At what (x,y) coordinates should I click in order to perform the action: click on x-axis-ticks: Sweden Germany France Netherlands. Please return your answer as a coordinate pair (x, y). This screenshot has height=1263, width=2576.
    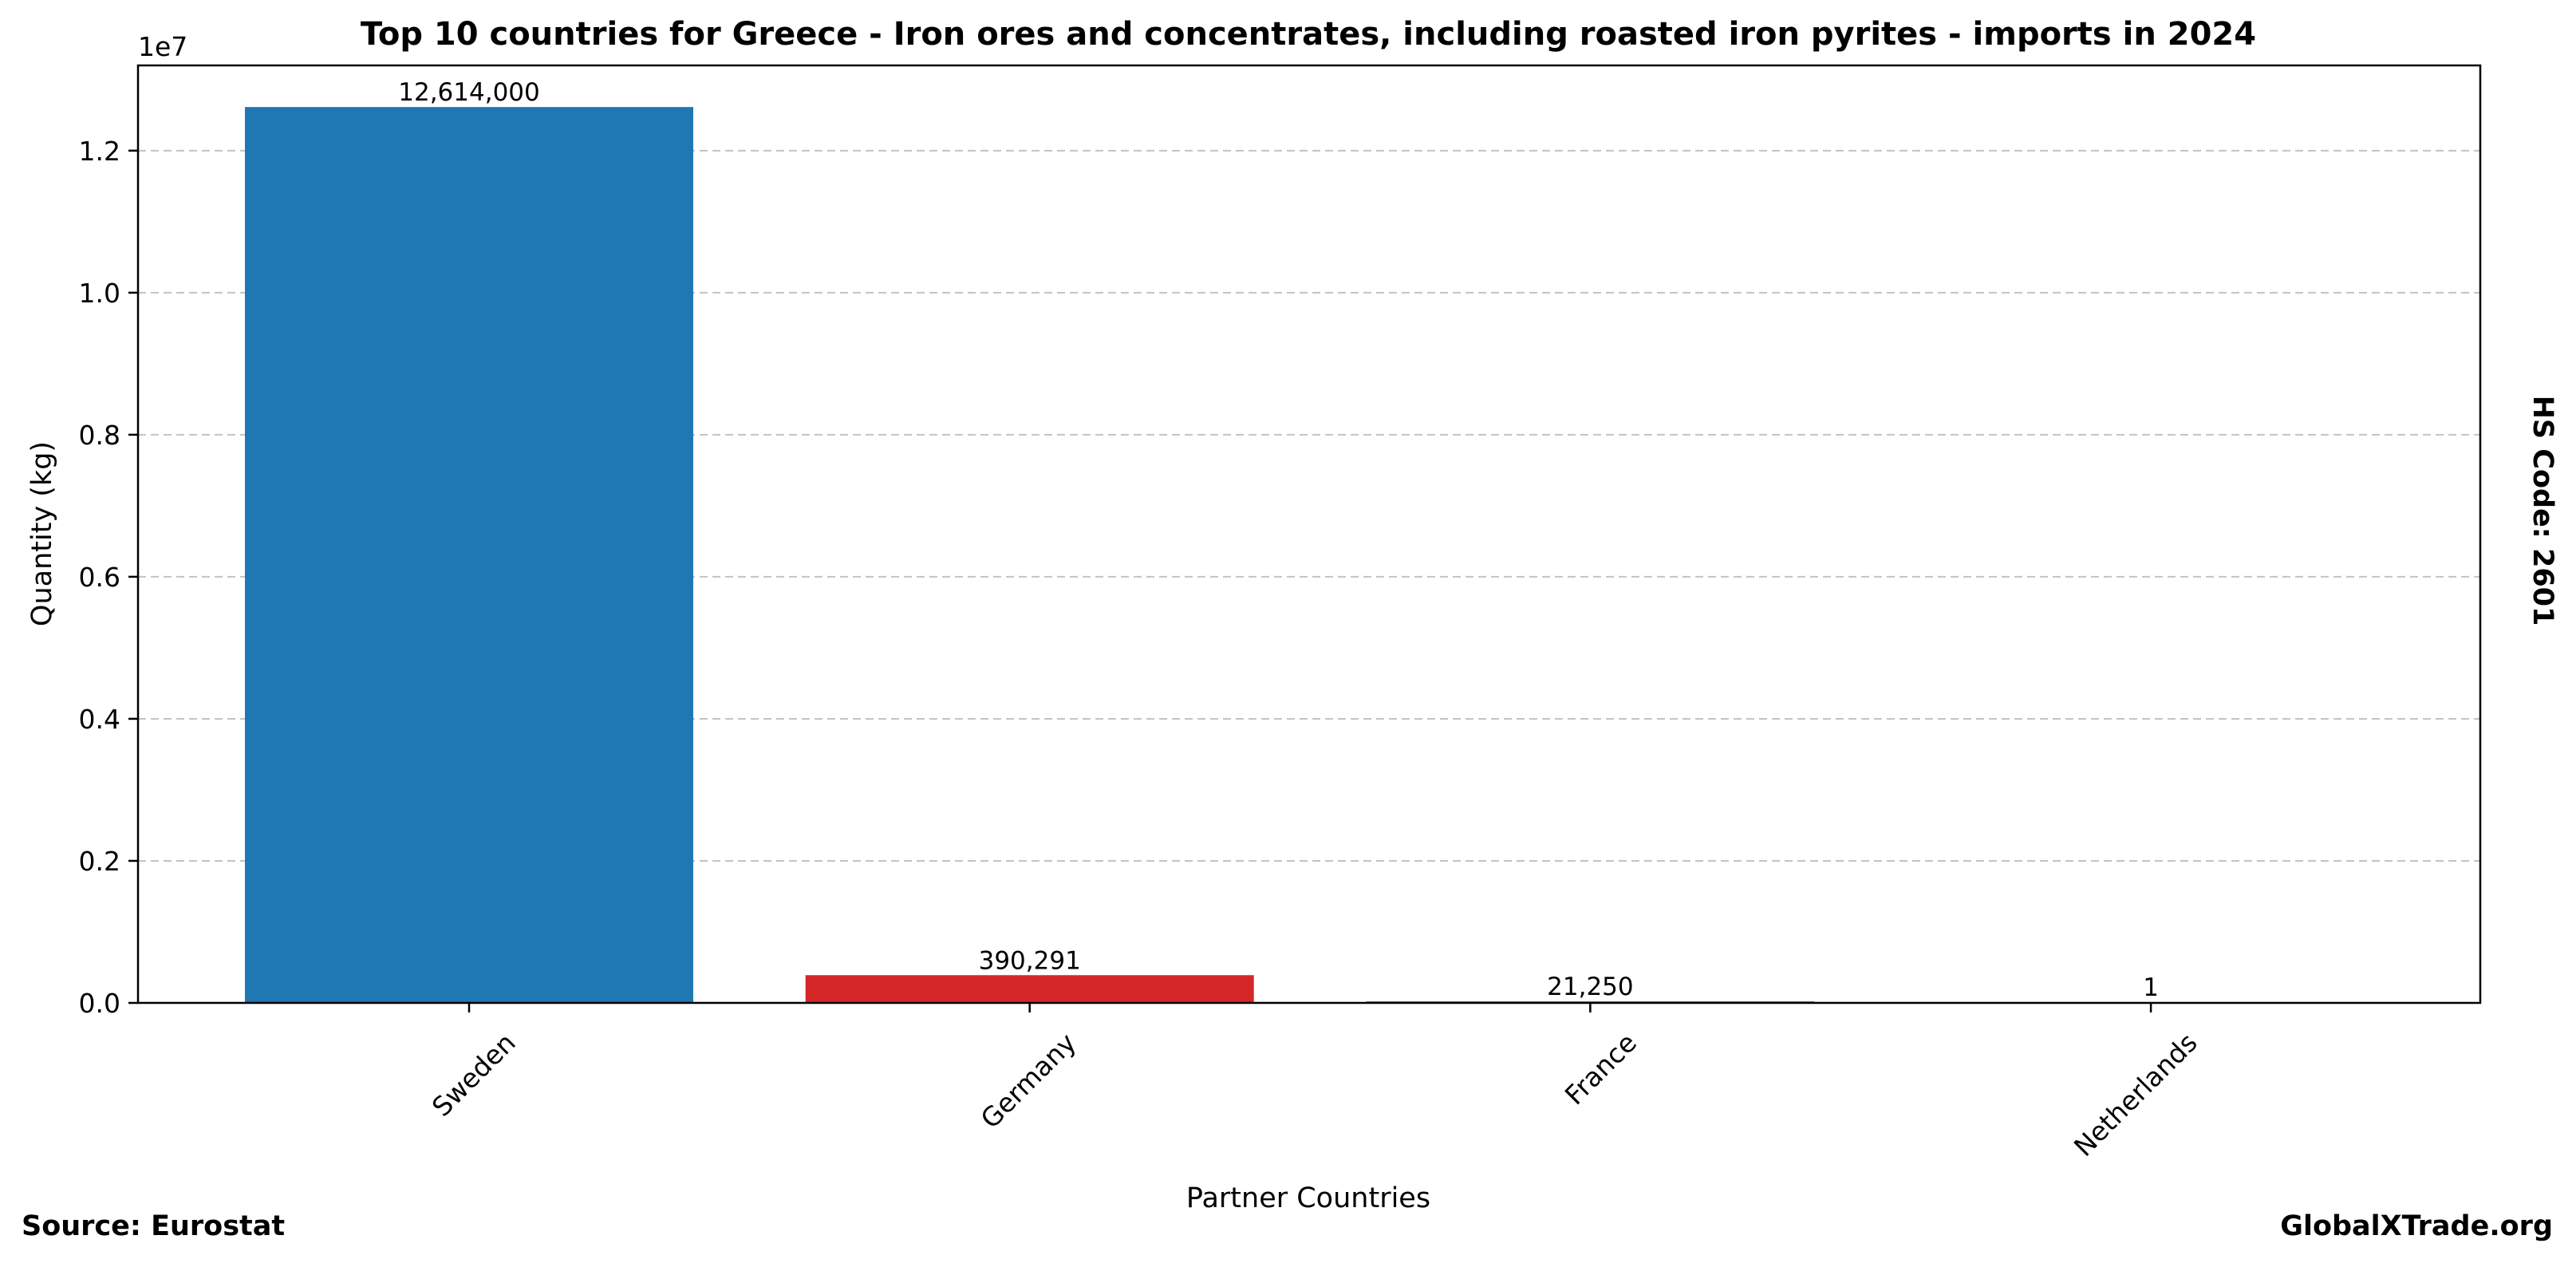
    Looking at the image, I should click on (1315, 1082).